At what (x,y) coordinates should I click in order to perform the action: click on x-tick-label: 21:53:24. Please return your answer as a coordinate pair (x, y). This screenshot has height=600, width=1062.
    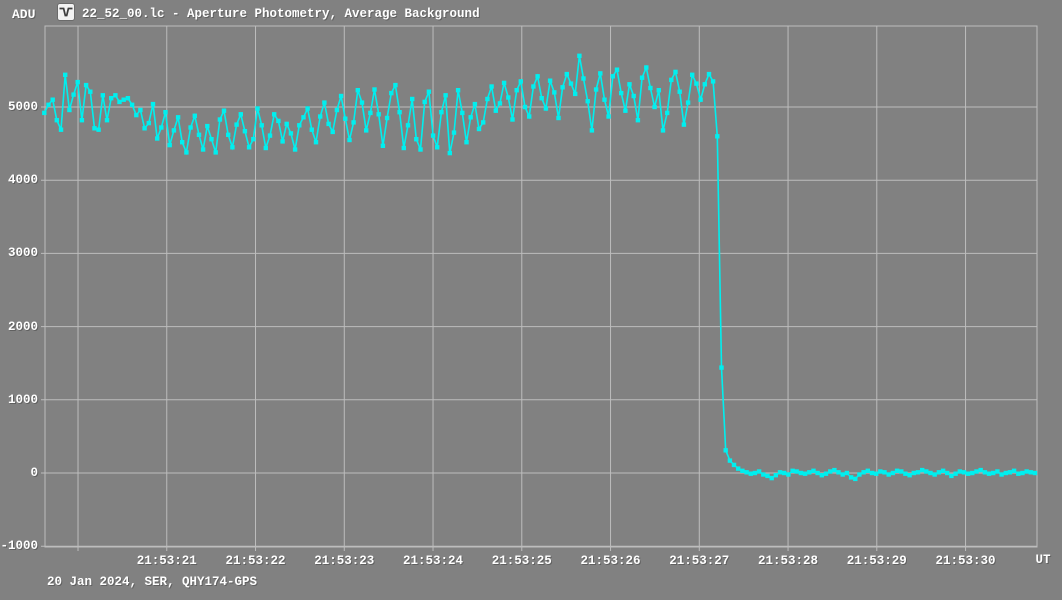
    Looking at the image, I should click on (433, 561).